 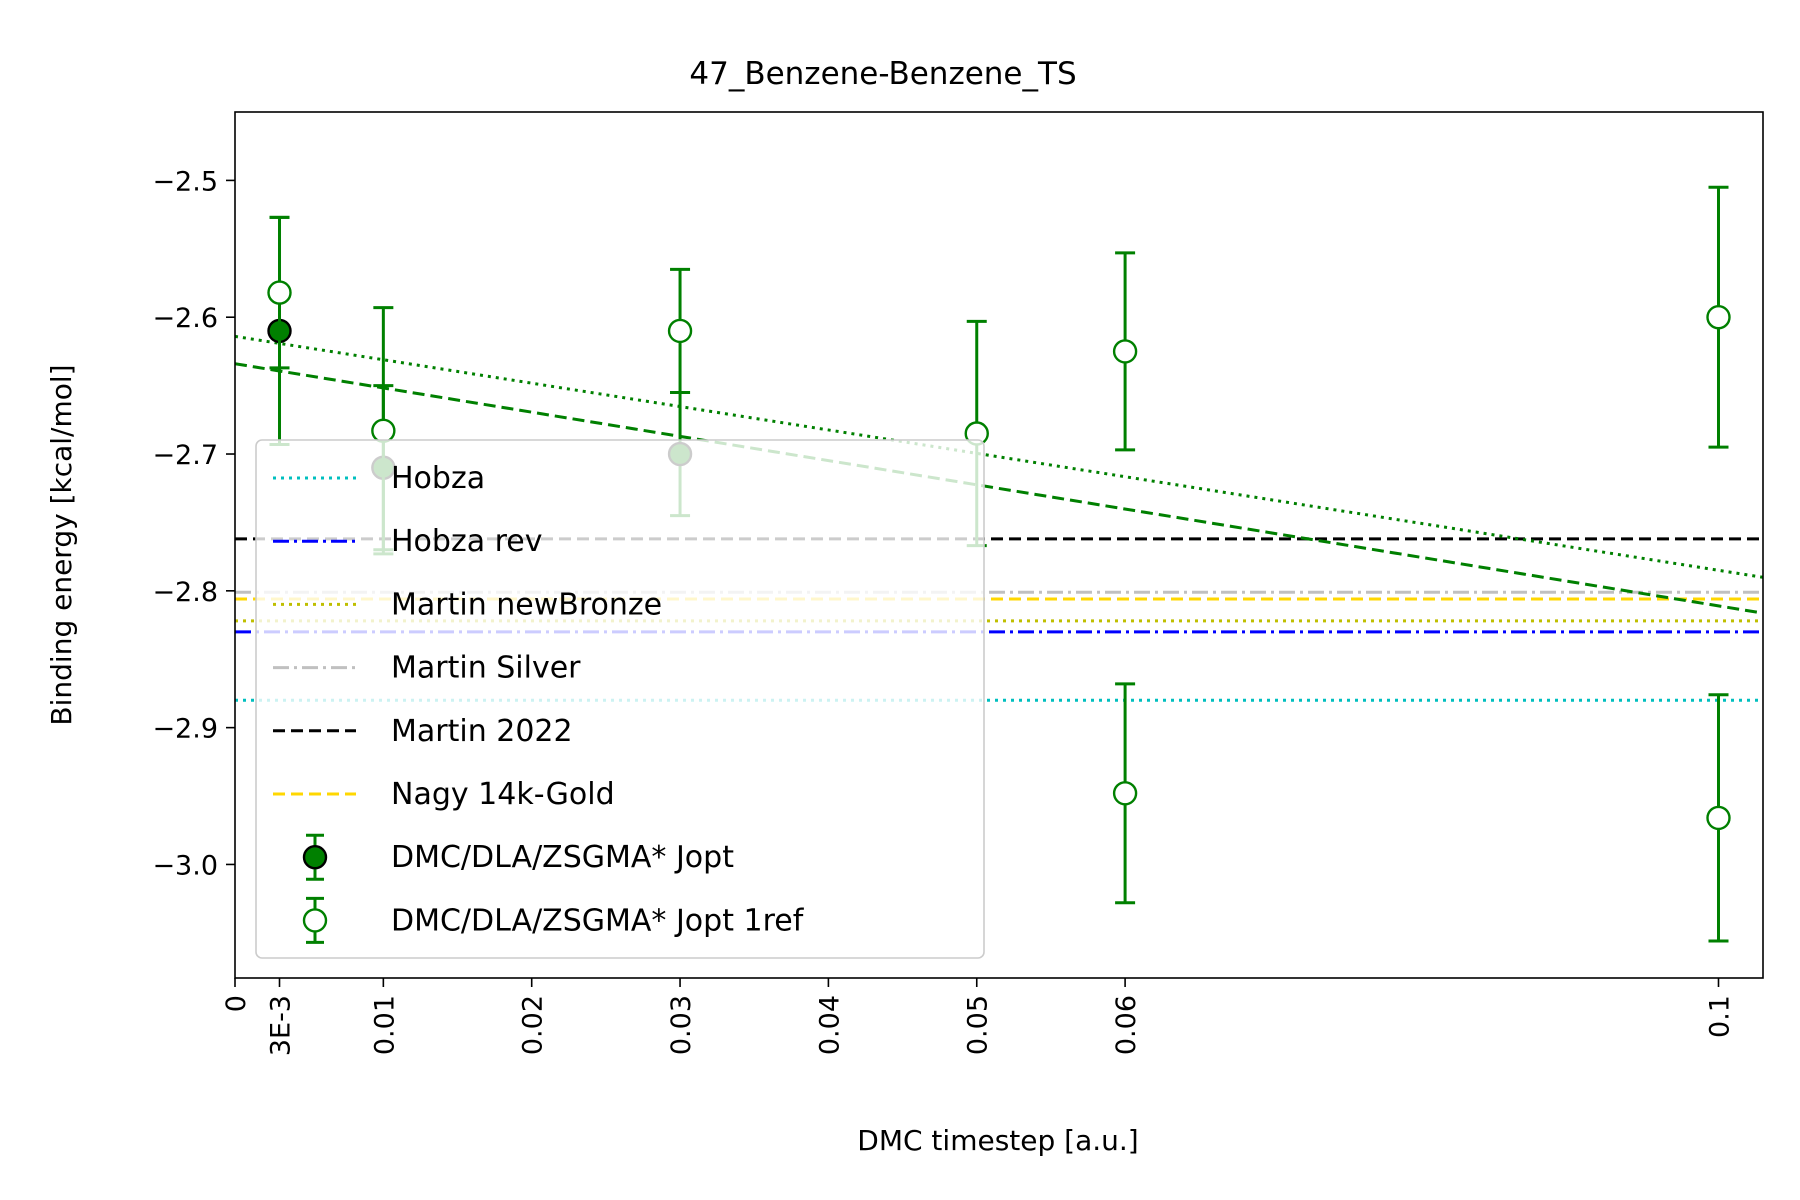 What do you see at coordinates (185, 318) in the screenshot?
I see `y-tick-label: −2.6` at bounding box center [185, 318].